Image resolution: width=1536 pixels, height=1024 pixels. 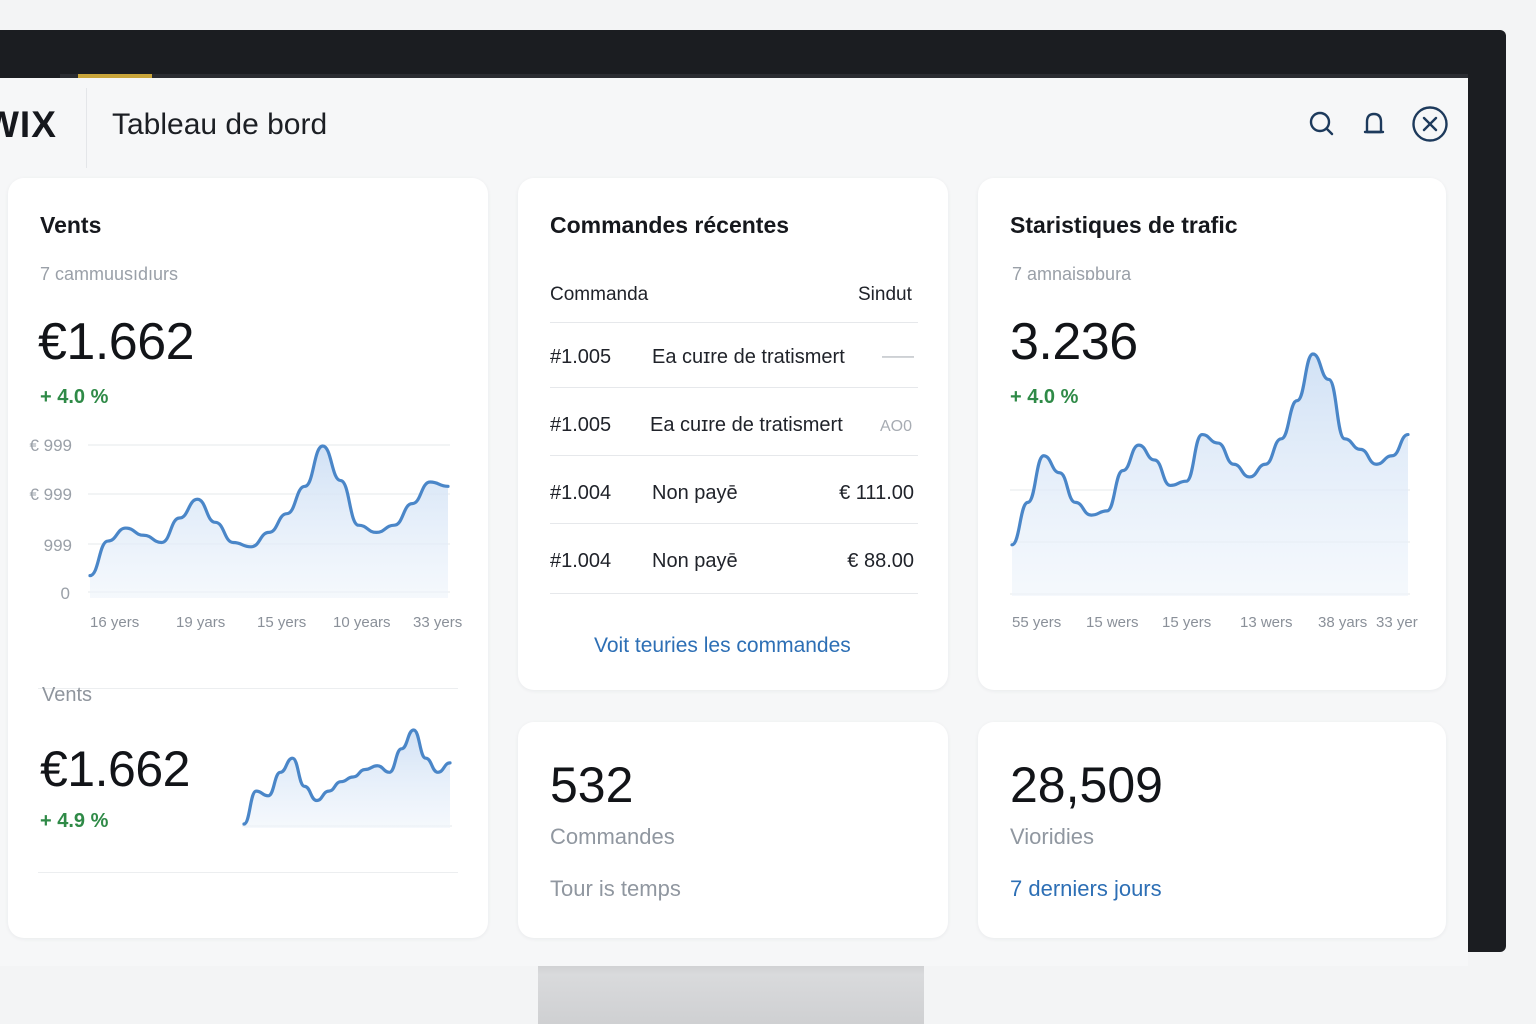 I want to click on mini-sales-change: + 4.9 %, so click(x=74, y=821).